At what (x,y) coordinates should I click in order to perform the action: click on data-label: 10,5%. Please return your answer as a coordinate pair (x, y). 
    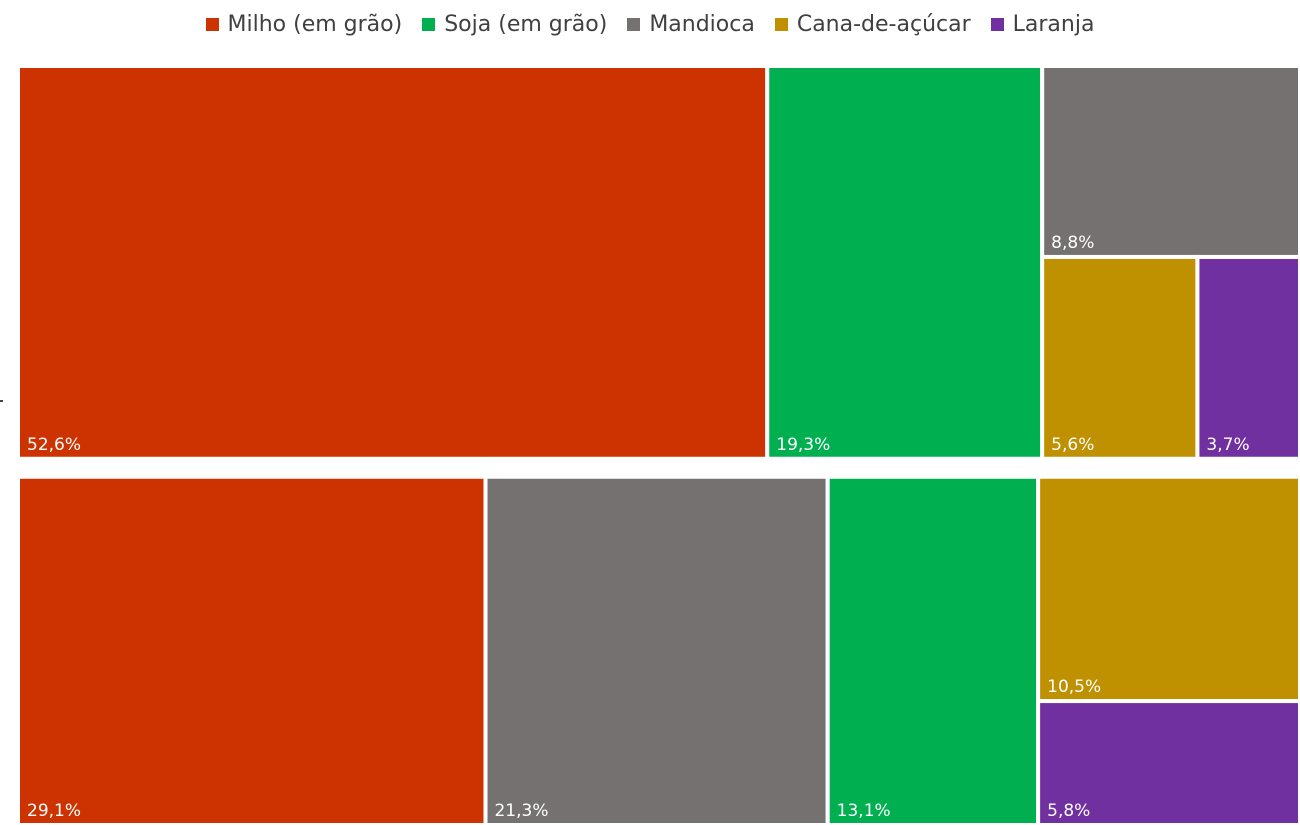
    Looking at the image, I should click on (1074, 687).